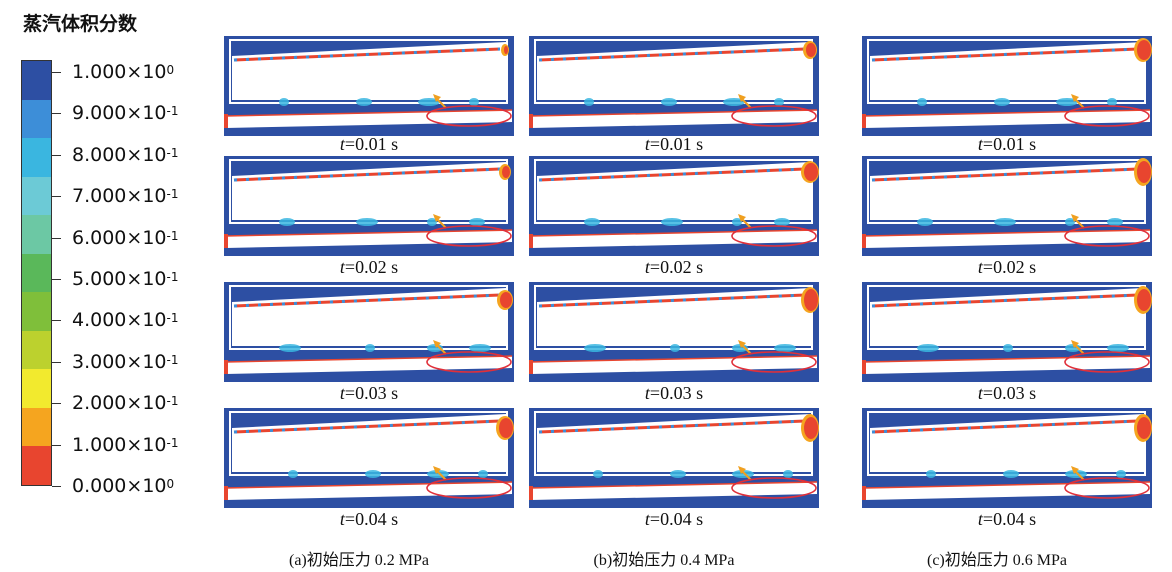  What do you see at coordinates (123, 72) in the screenshot?
I see `colorbar-tick-label: 1.000×100` at bounding box center [123, 72].